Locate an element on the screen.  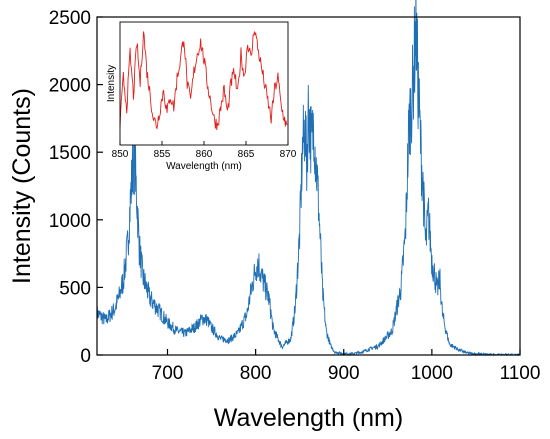
x-tick-label: 1100 is located at coordinates (520, 373).